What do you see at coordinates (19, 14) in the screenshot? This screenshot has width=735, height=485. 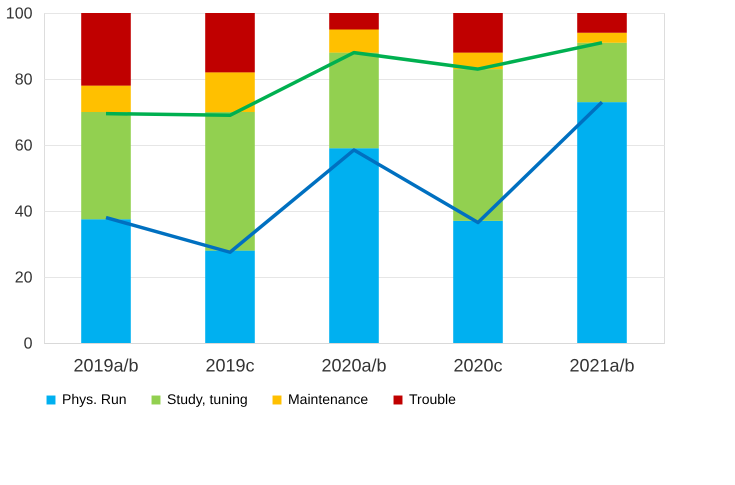 I see `y-tick-label: 100` at bounding box center [19, 14].